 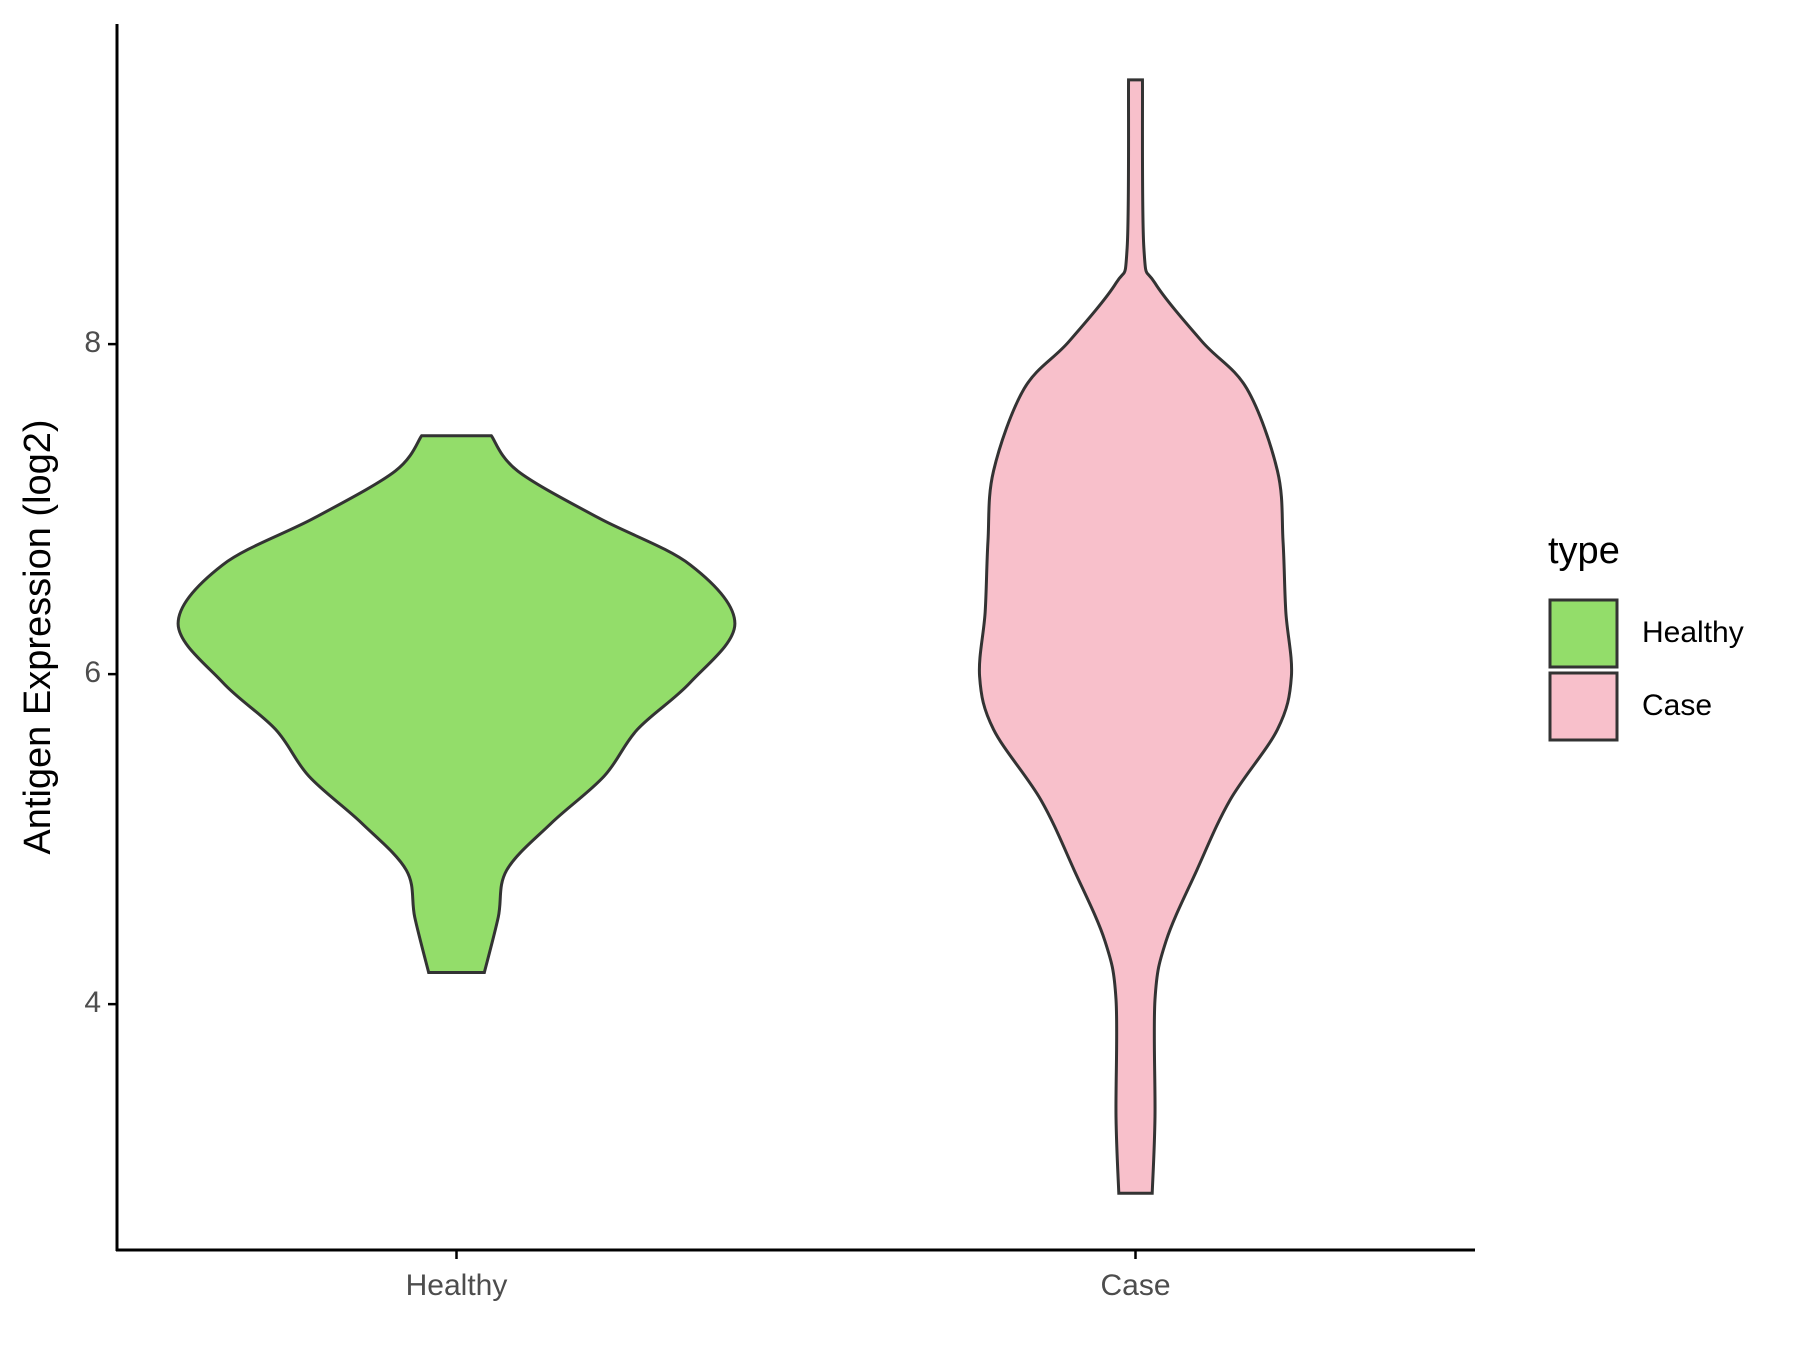 What do you see at coordinates (1135, 1285) in the screenshot?
I see `x-tick-label: Case` at bounding box center [1135, 1285].